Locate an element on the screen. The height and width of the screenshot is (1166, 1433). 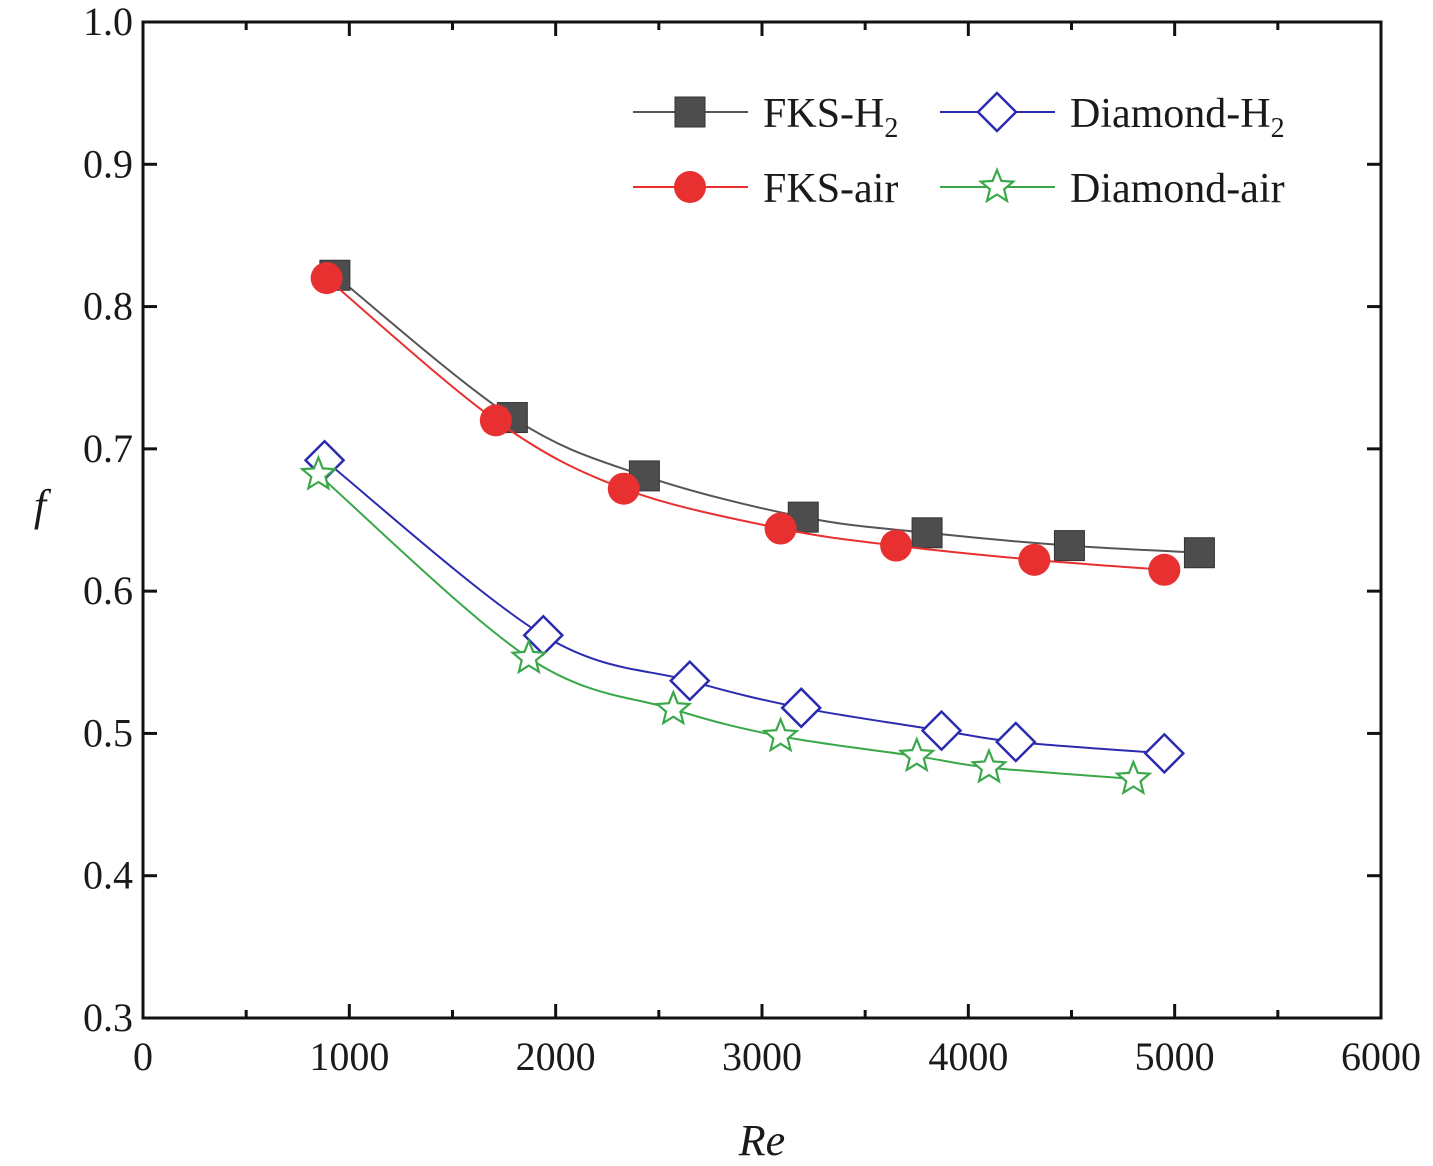
x-tick-label: 3000 is located at coordinates (762, 1056).